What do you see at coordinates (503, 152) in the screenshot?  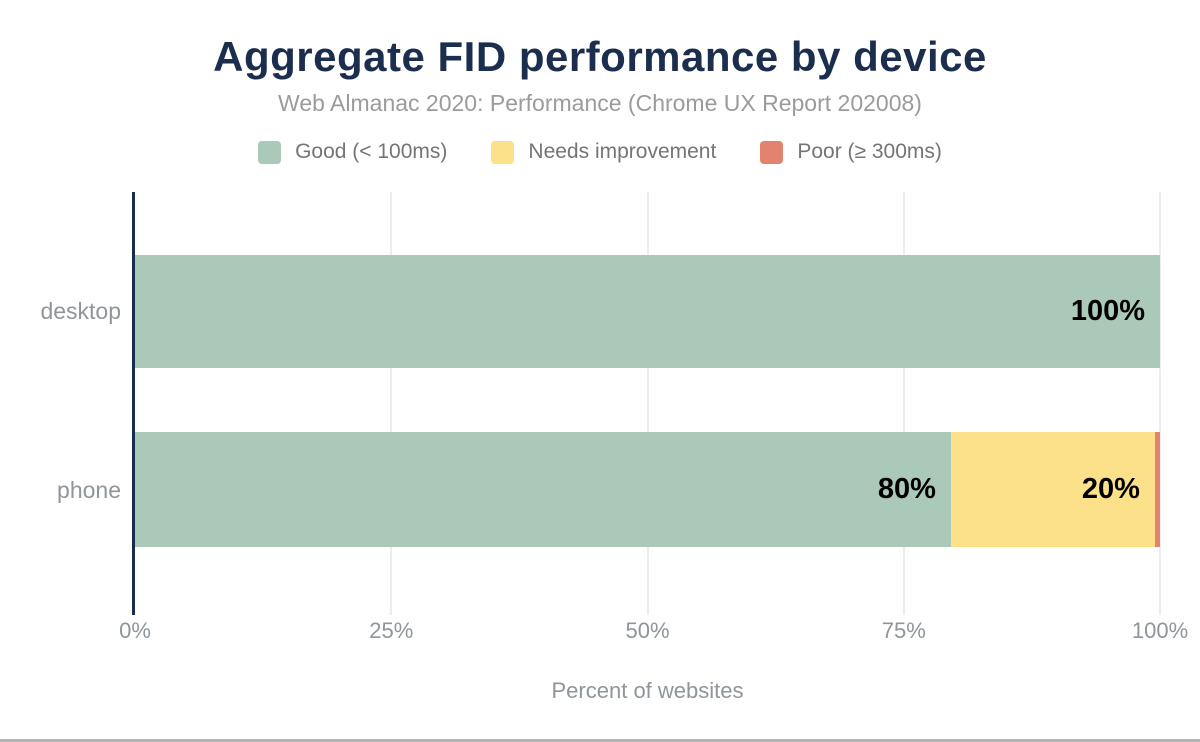 I see `legend-swatch-needs-improvement` at bounding box center [503, 152].